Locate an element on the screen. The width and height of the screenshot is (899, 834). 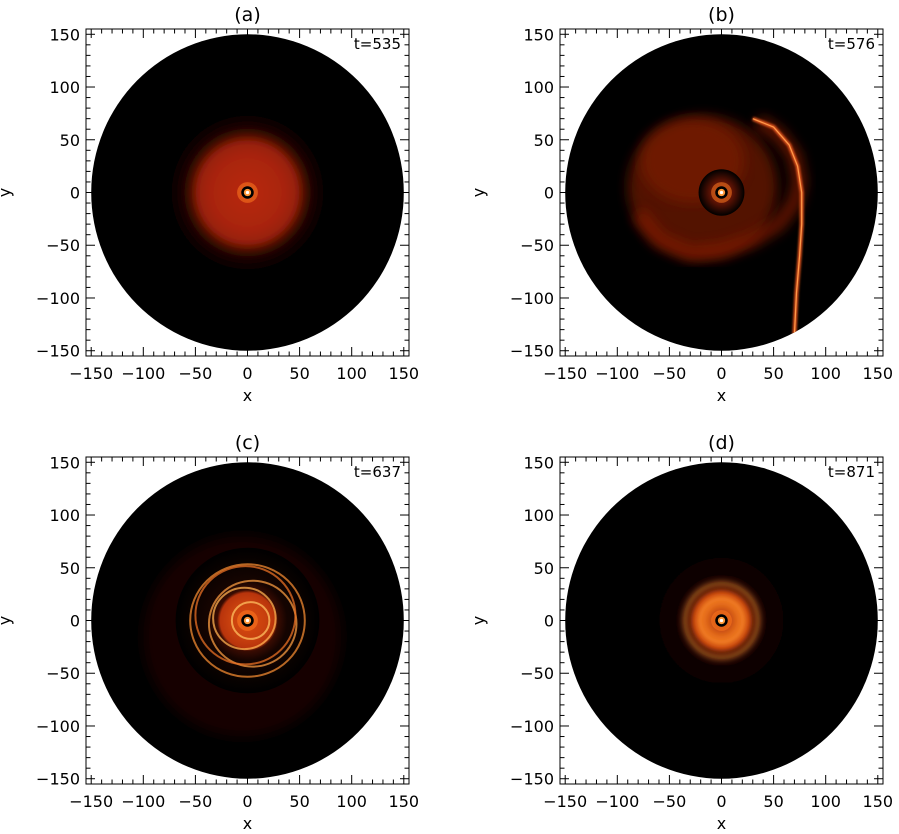
panel-title: (c) is located at coordinates (247, 443).